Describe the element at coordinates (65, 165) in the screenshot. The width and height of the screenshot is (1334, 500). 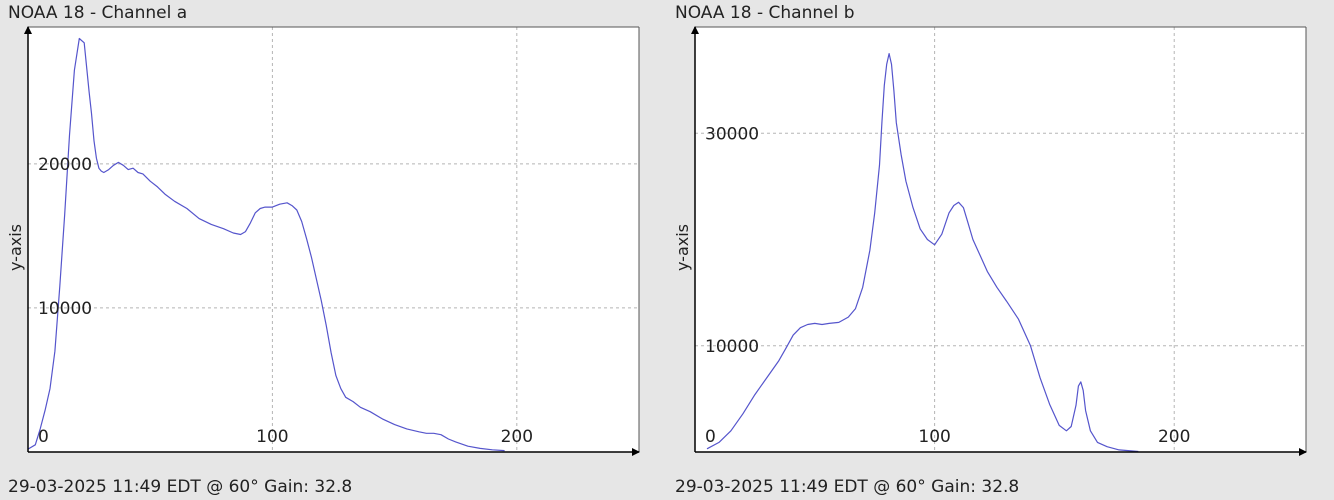
I see `y-tick-label: 20000` at that location.